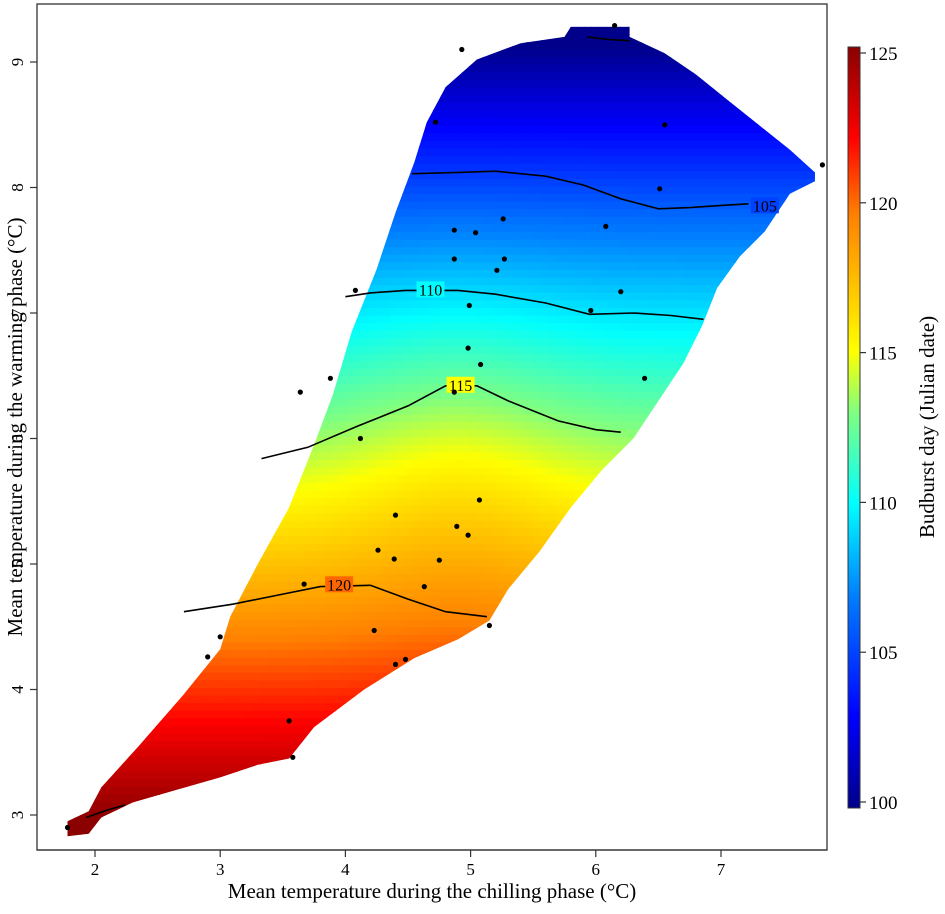 The height and width of the screenshot is (914, 945). I want to click on y-axis: 3 4 5 6 7 8 9, so click(22, 439).